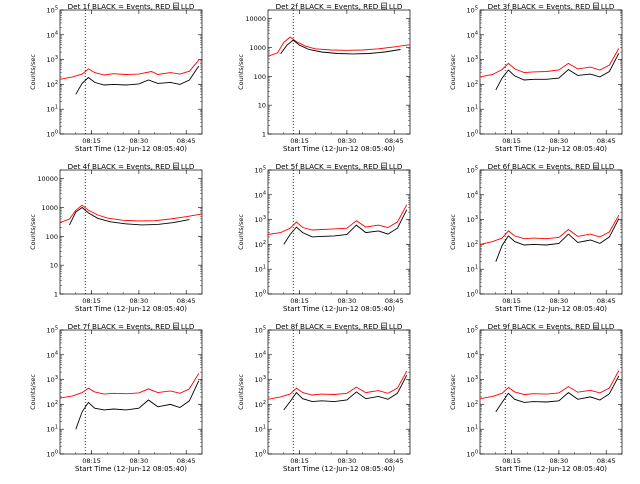 This screenshot has height=484, width=640. What do you see at coordinates (551, 6) in the screenshot?
I see `chart-title: Det 3f BLACK = Events, RED = LLD` at bounding box center [551, 6].